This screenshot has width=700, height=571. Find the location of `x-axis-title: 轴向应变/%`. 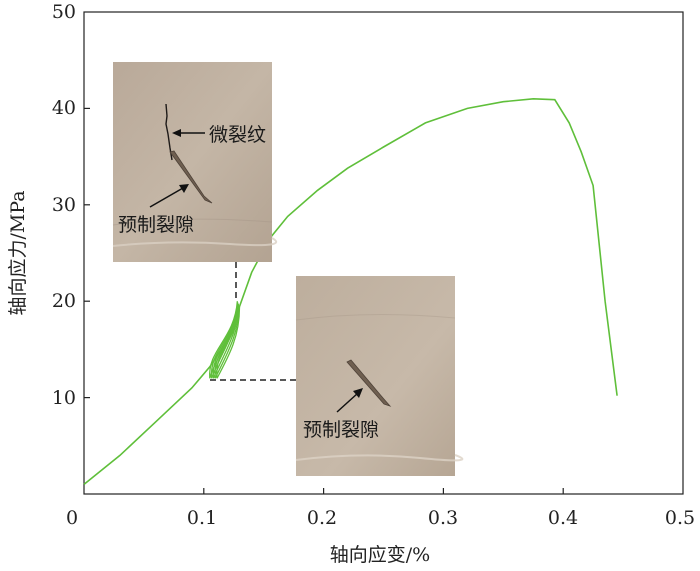

x-axis-title: 轴向应变/% is located at coordinates (380, 555).